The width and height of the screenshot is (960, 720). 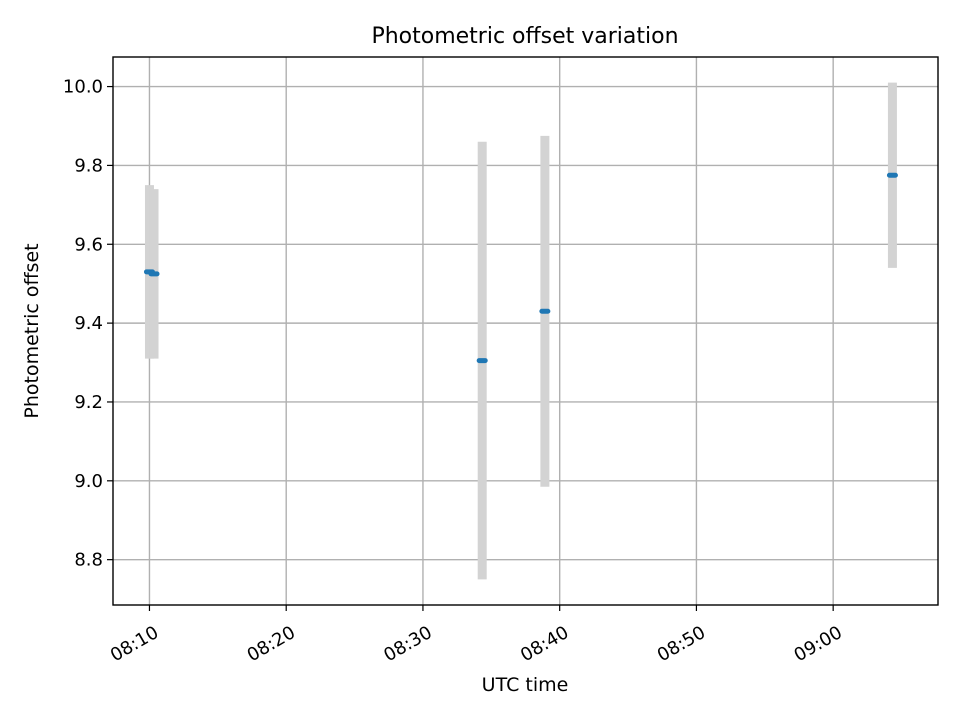 What do you see at coordinates (88, 165) in the screenshot?
I see `y-tick-label: 9.8` at bounding box center [88, 165].